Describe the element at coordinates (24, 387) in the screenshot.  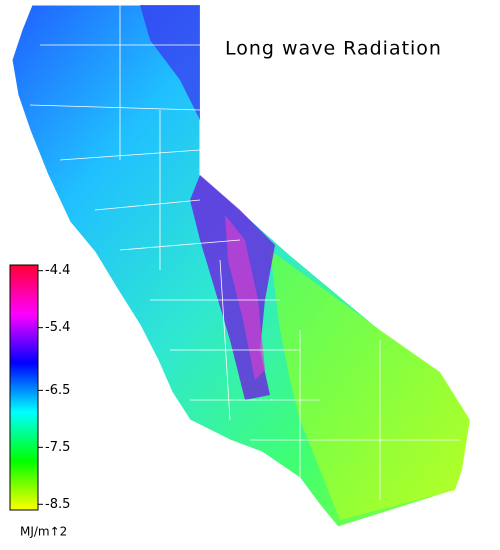
I see `colorbar-gradient` at that location.